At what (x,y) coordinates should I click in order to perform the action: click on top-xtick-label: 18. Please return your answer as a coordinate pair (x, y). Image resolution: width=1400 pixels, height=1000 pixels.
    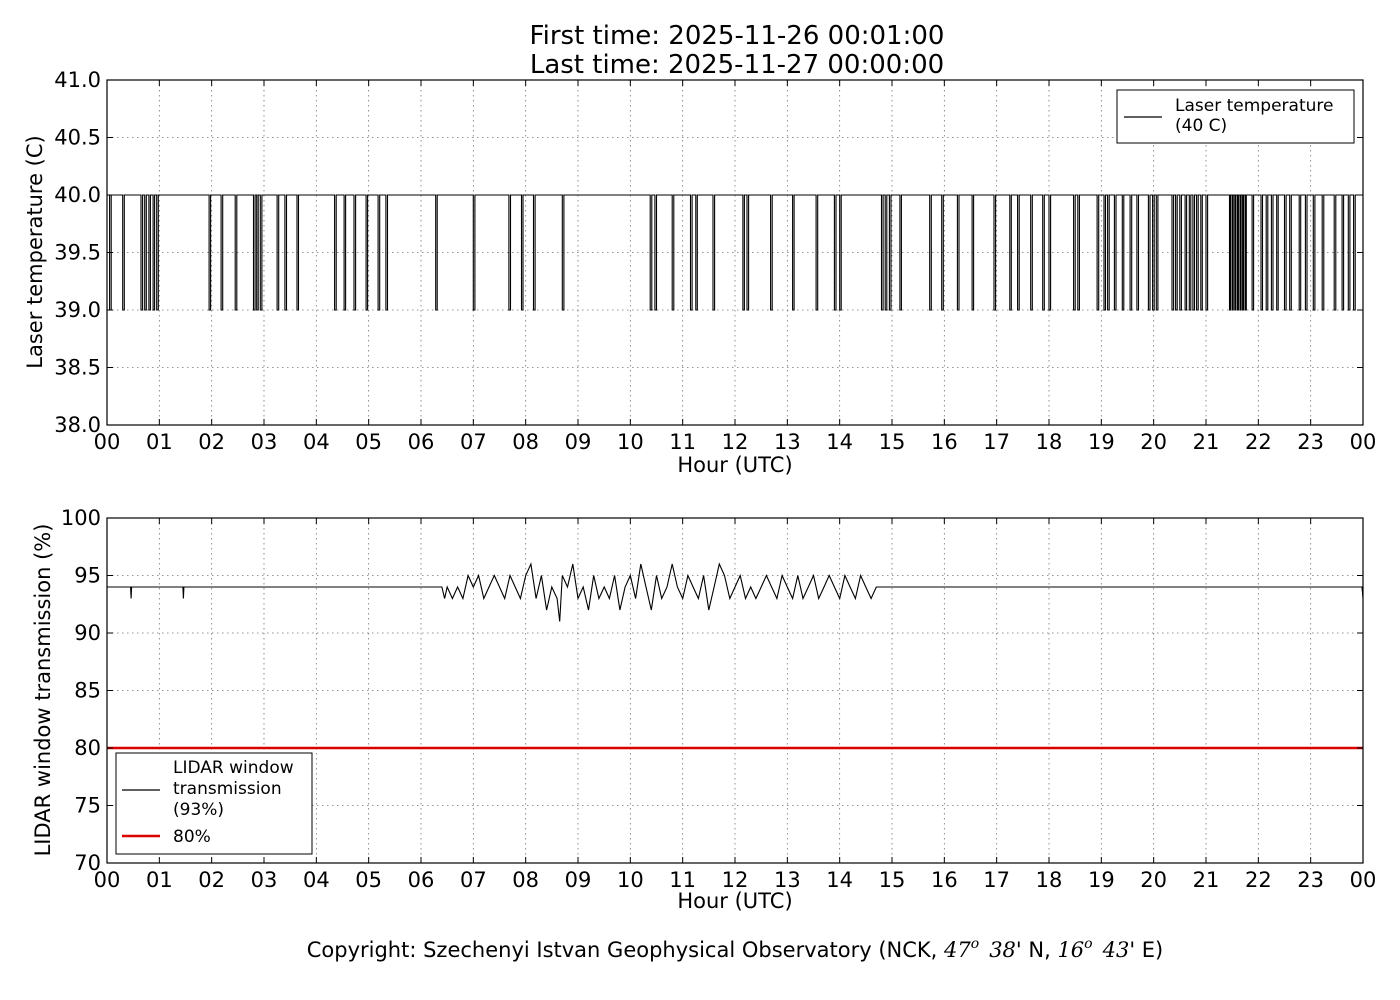
    Looking at the image, I should click on (1049, 442).